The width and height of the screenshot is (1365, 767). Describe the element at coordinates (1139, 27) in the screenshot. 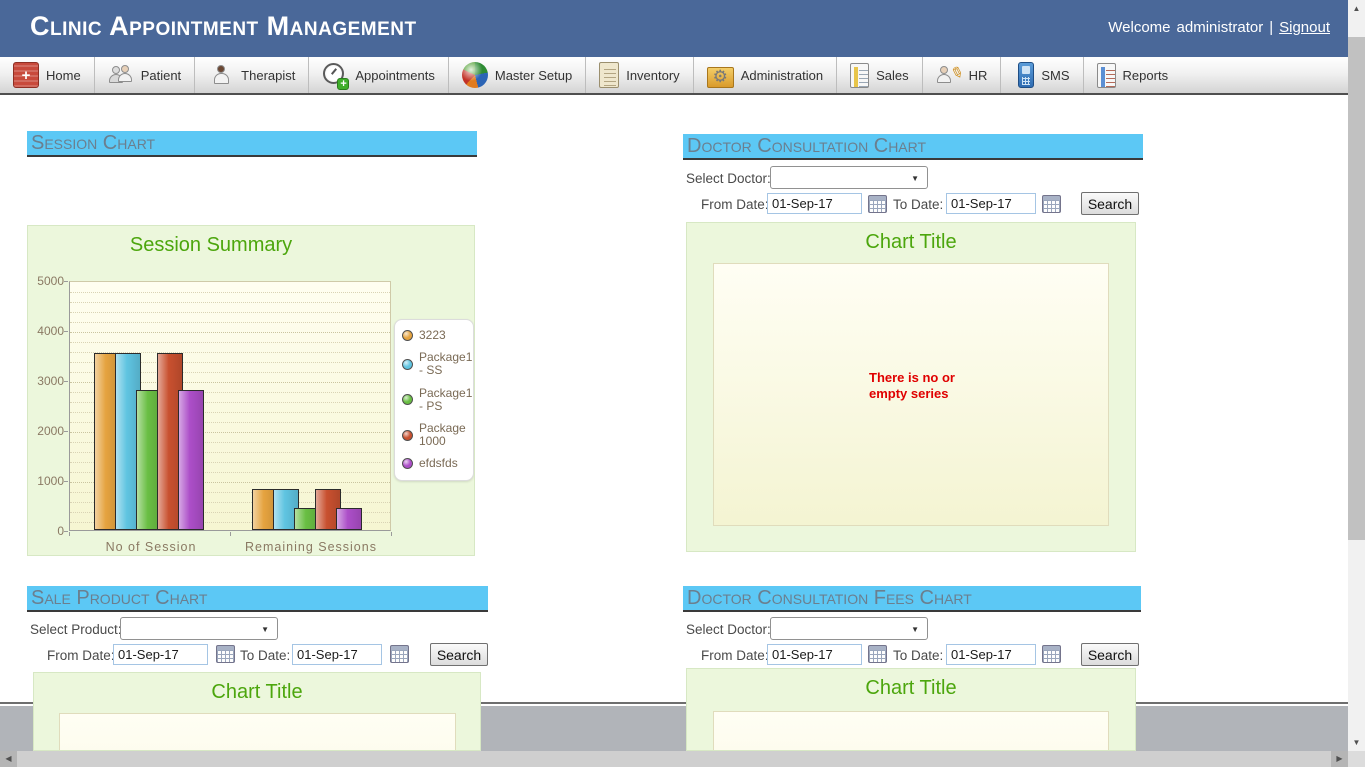

I see `welcome-label: Welcome` at that location.